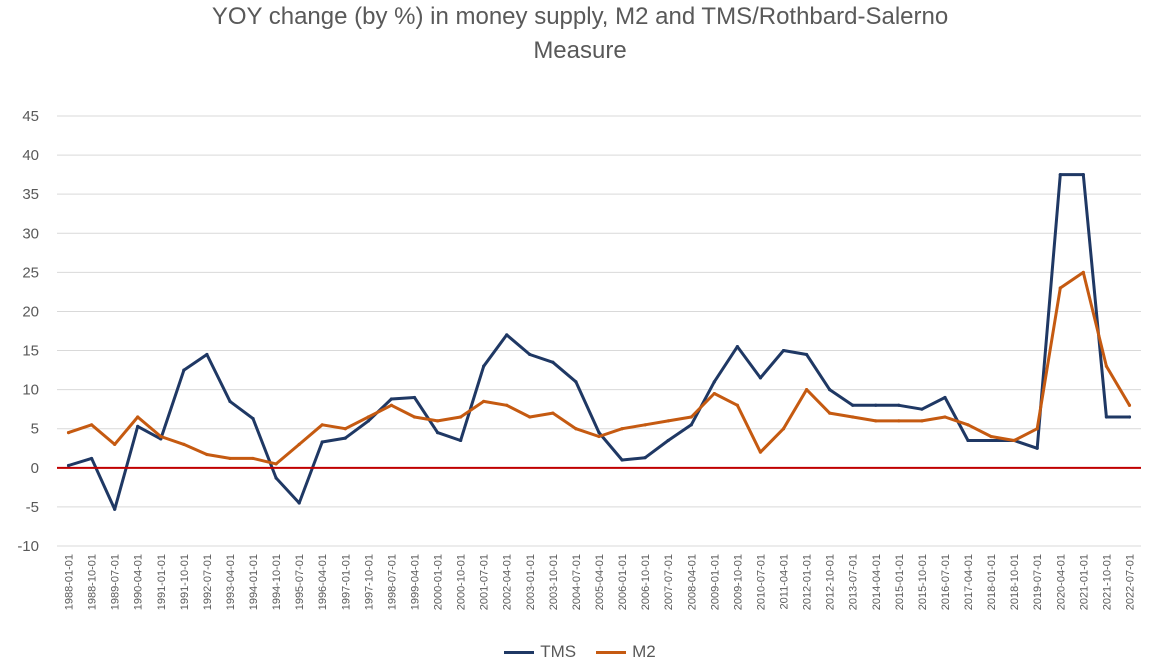  Describe the element at coordinates (93, 582) in the screenshot. I see `x-tick-label: 1988-10-01` at that location.